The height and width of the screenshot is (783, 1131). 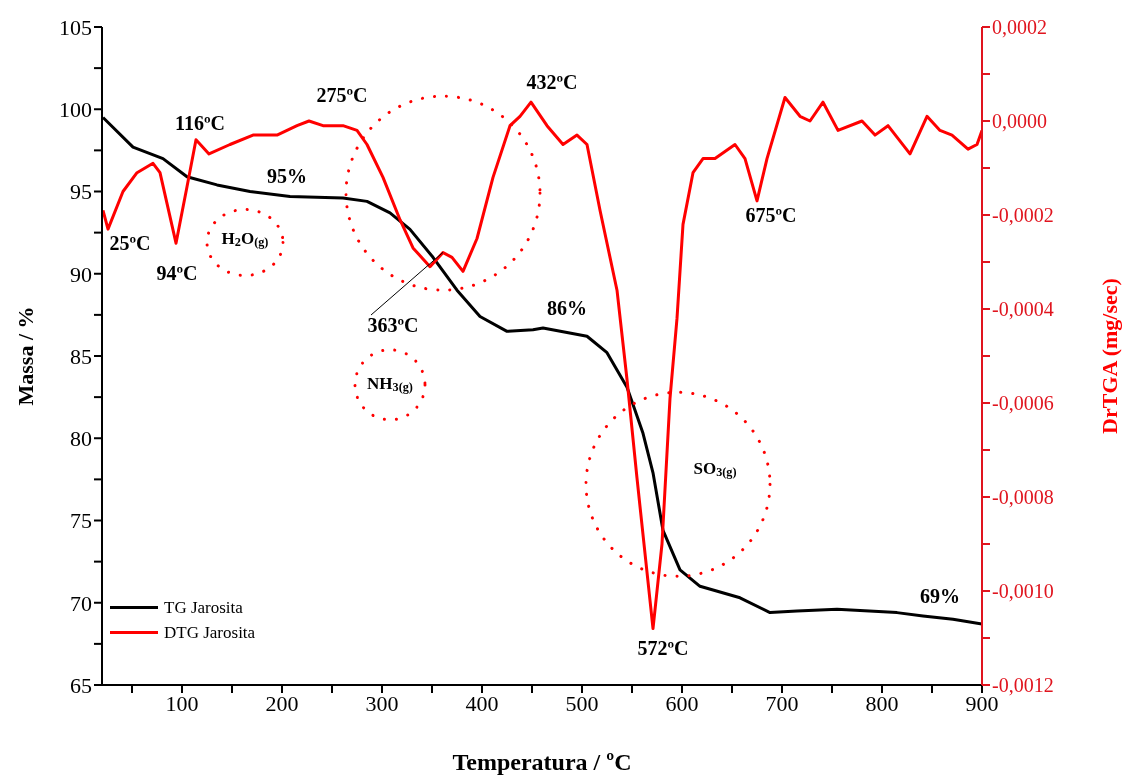 What do you see at coordinates (715, 469) in the screenshot?
I see `annotation: SO$_{3(g)}$` at bounding box center [715, 469].